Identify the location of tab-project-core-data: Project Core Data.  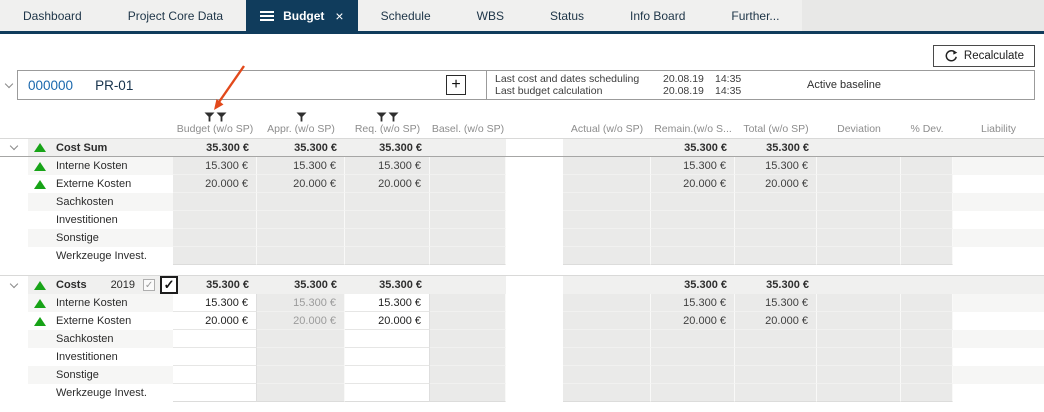
(175, 15).